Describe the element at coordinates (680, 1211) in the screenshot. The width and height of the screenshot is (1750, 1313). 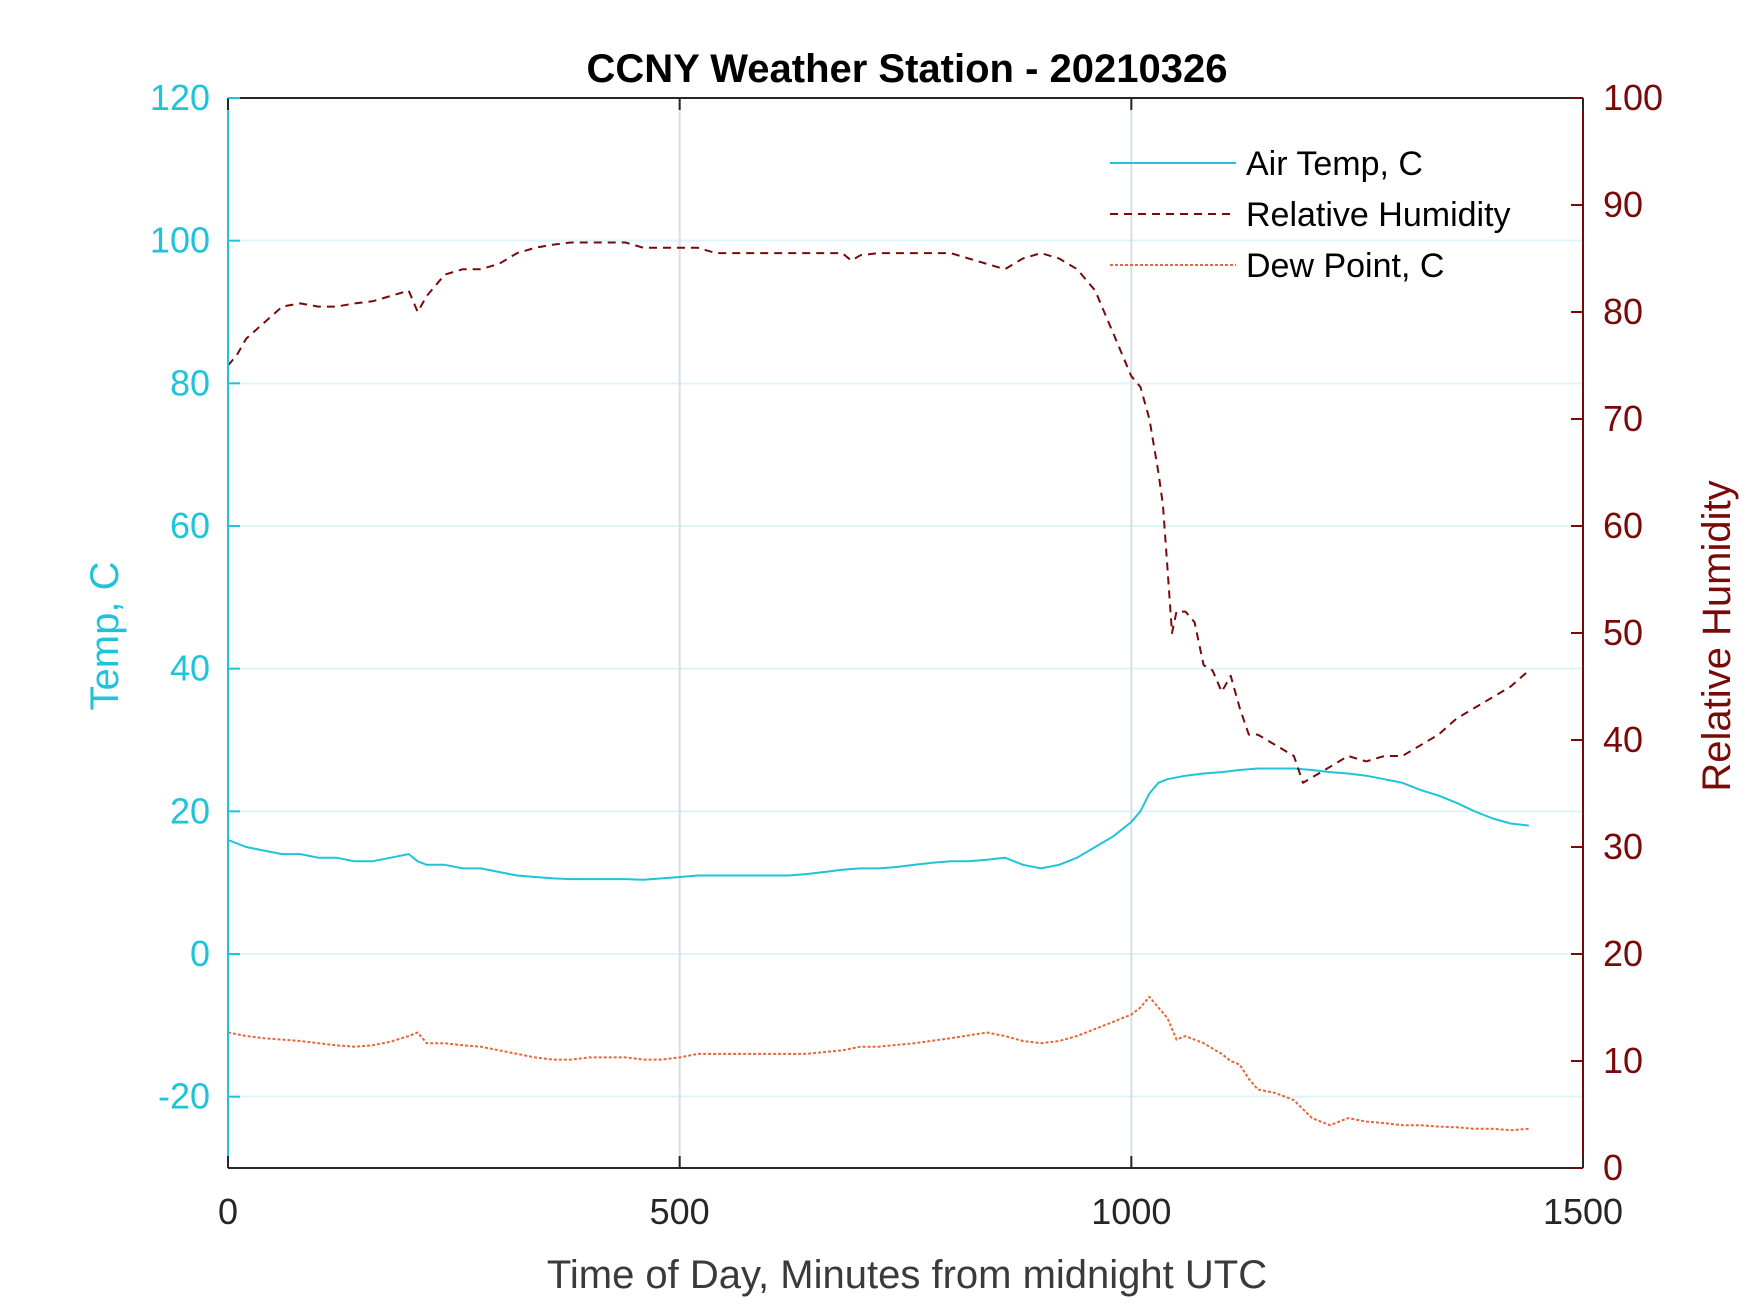
I see `x-tick-label: 500` at that location.